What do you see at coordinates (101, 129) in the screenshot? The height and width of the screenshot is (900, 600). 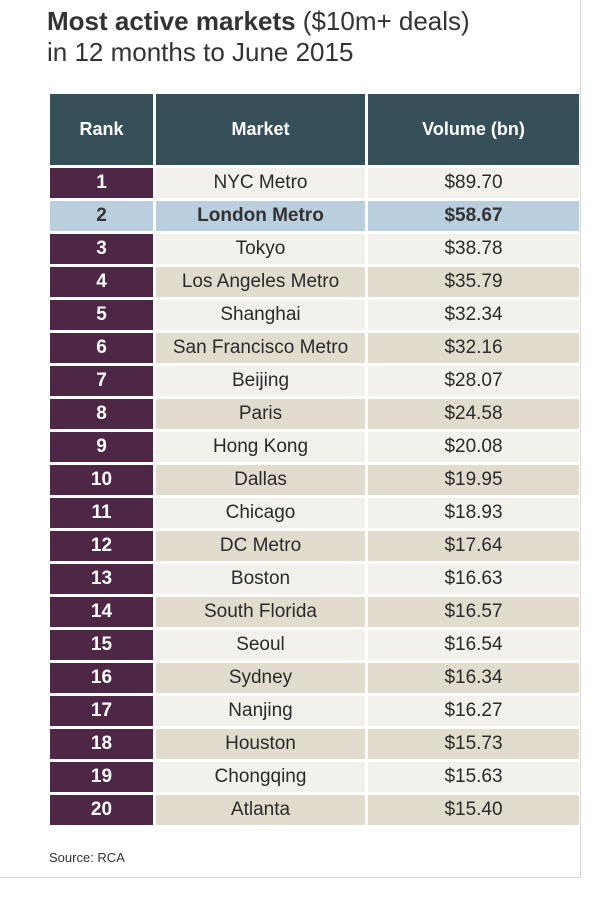 I see `header-rank: Rank` at bounding box center [101, 129].